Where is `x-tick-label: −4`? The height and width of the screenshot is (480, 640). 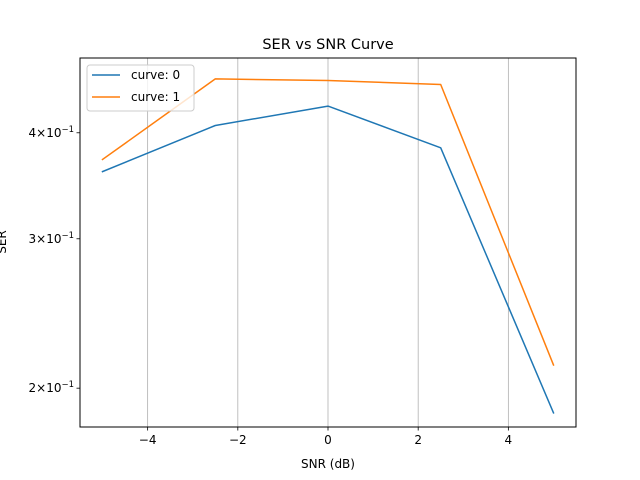
x-tick-label: −4 is located at coordinates (148, 440).